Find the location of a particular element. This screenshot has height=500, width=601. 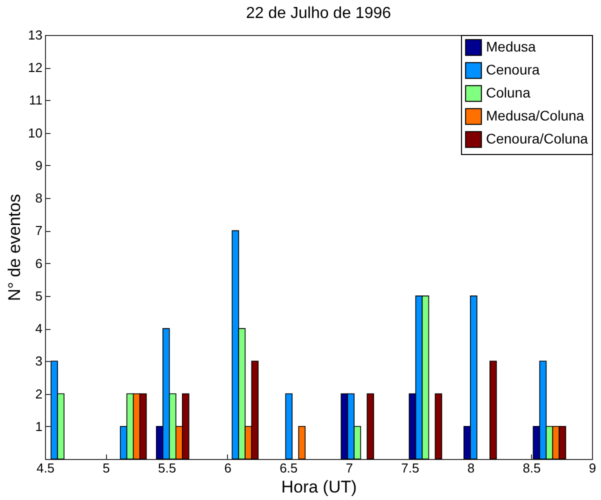

legend-label: Medusa/Coluna is located at coordinates (535, 116).